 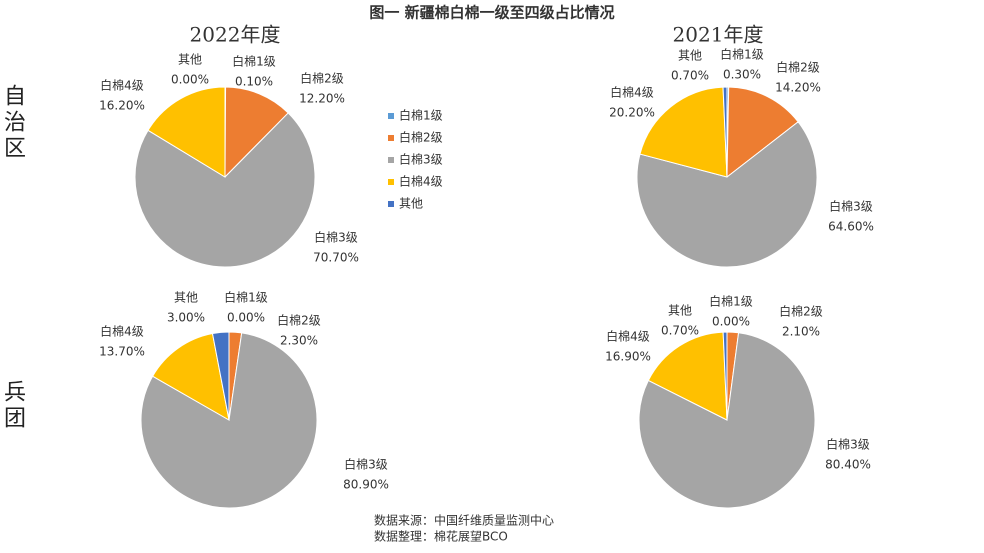 I want to click on source-note: 数据来源：中国纤维质量监测中心, so click(x=464, y=520).